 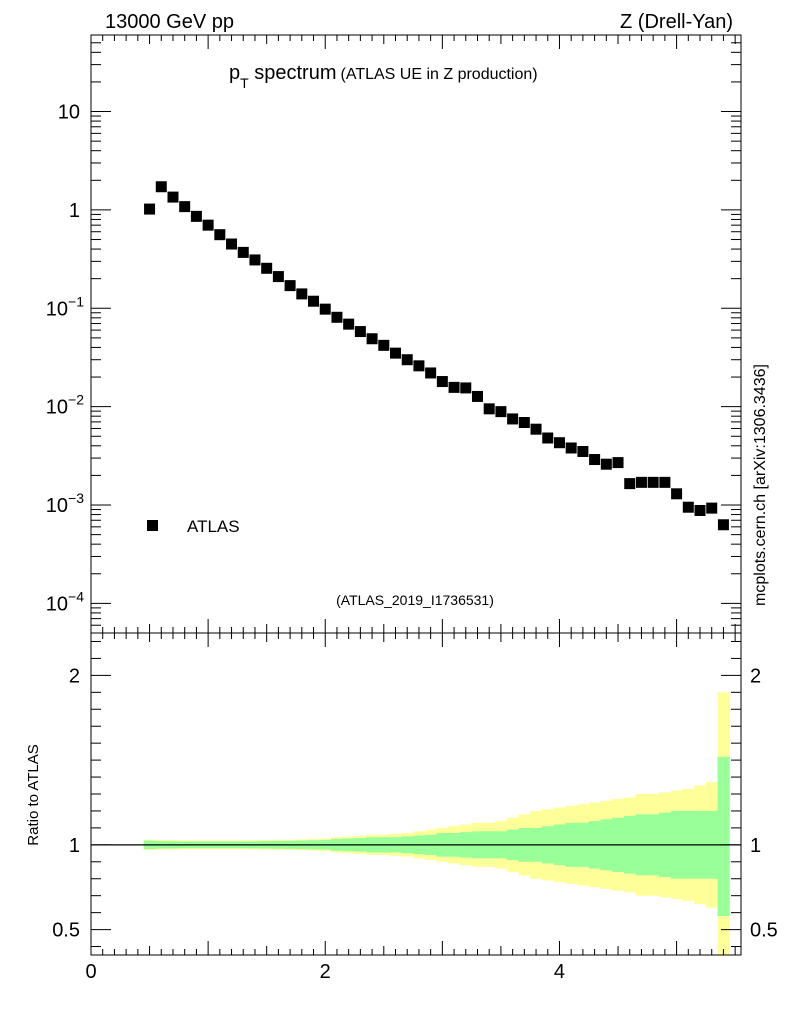 What do you see at coordinates (760, 485) in the screenshot?
I see `side-label: mcplots.cern.ch [arXiv:1306.3436]` at bounding box center [760, 485].